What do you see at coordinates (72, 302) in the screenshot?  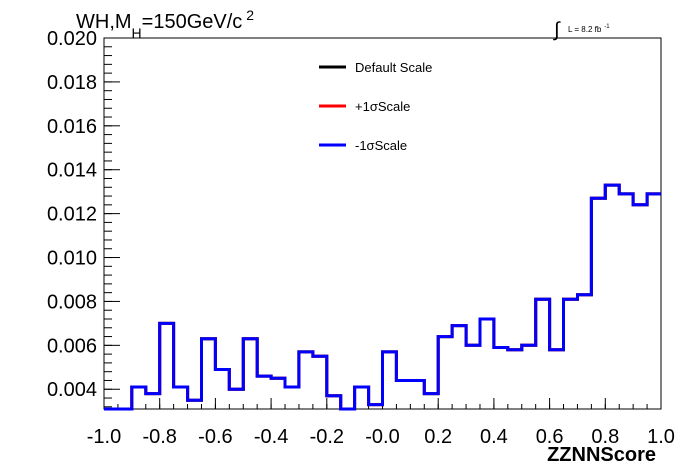 I see `y-tick-label: 0.008` at bounding box center [72, 302].